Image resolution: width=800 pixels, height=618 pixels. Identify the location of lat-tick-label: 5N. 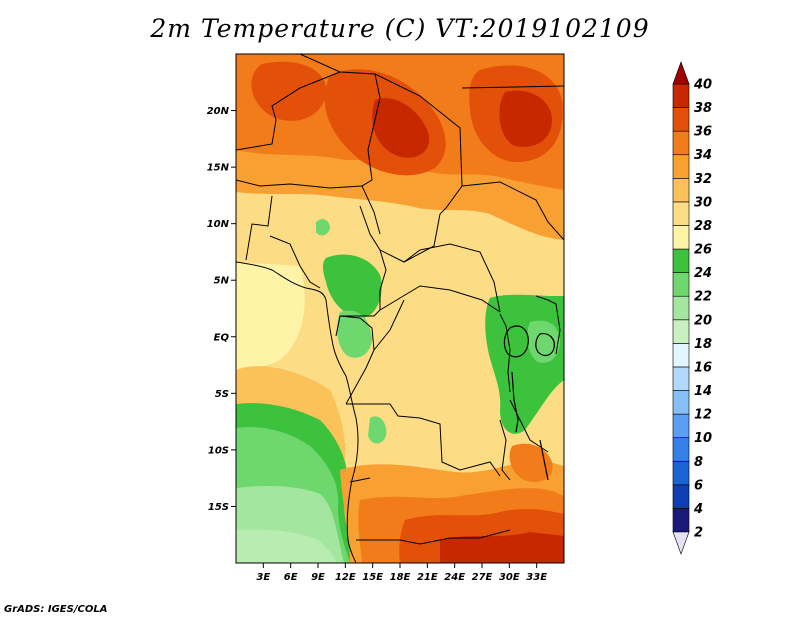
(222, 281).